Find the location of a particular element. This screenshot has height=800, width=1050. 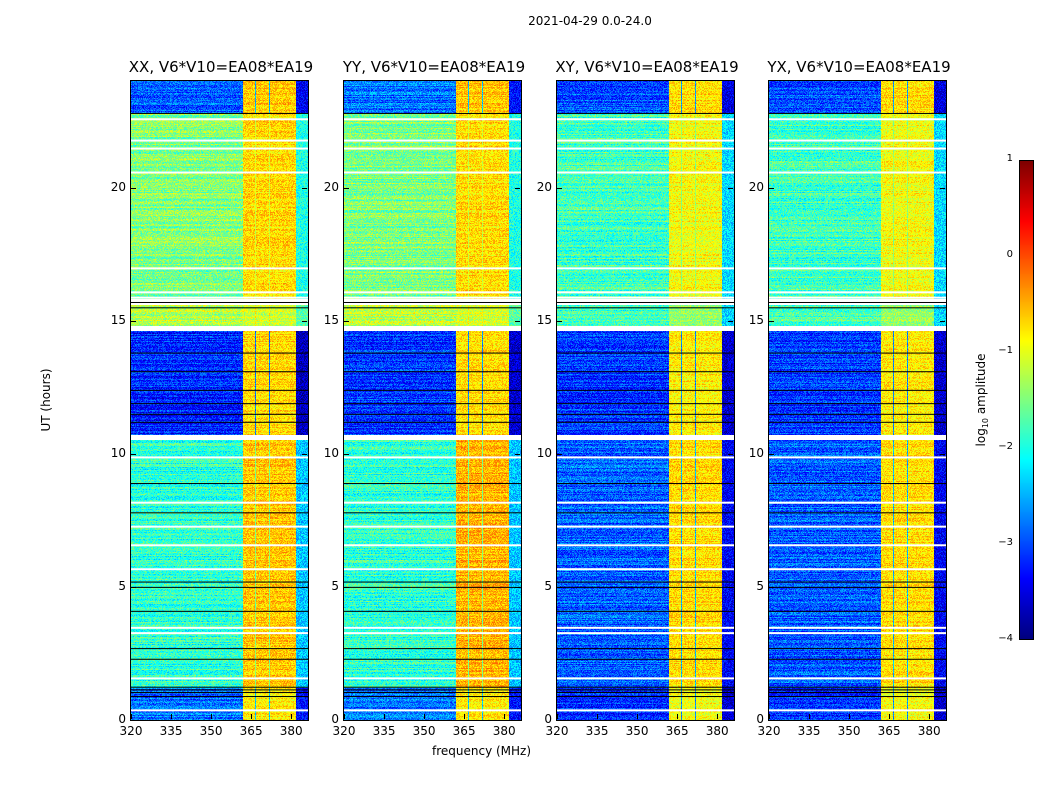

colorbar-gradient is located at coordinates (1026, 400).